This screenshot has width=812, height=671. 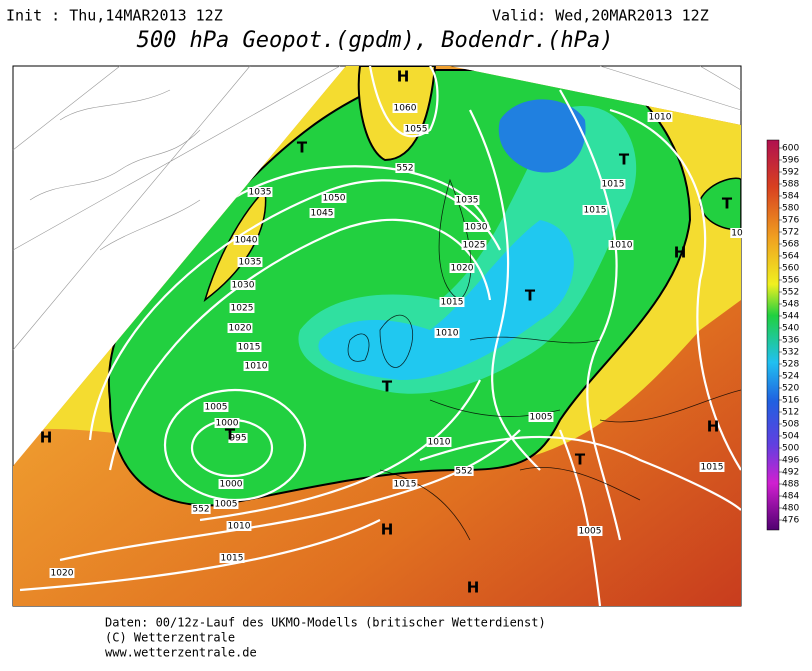 I want to click on colorbar-label: 552, so click(x=790, y=293).